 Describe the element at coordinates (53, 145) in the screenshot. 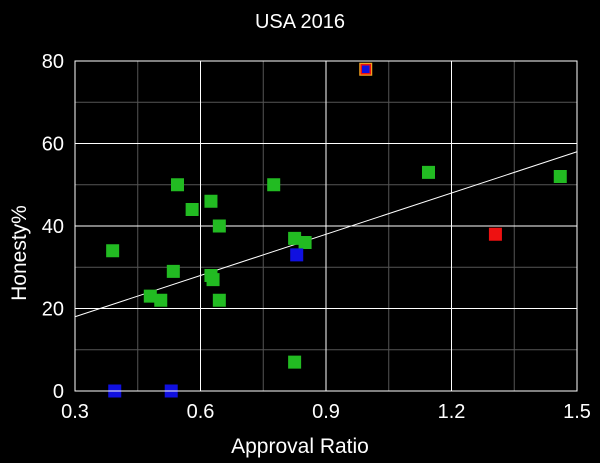

I see `y-tick-label: 60` at that location.